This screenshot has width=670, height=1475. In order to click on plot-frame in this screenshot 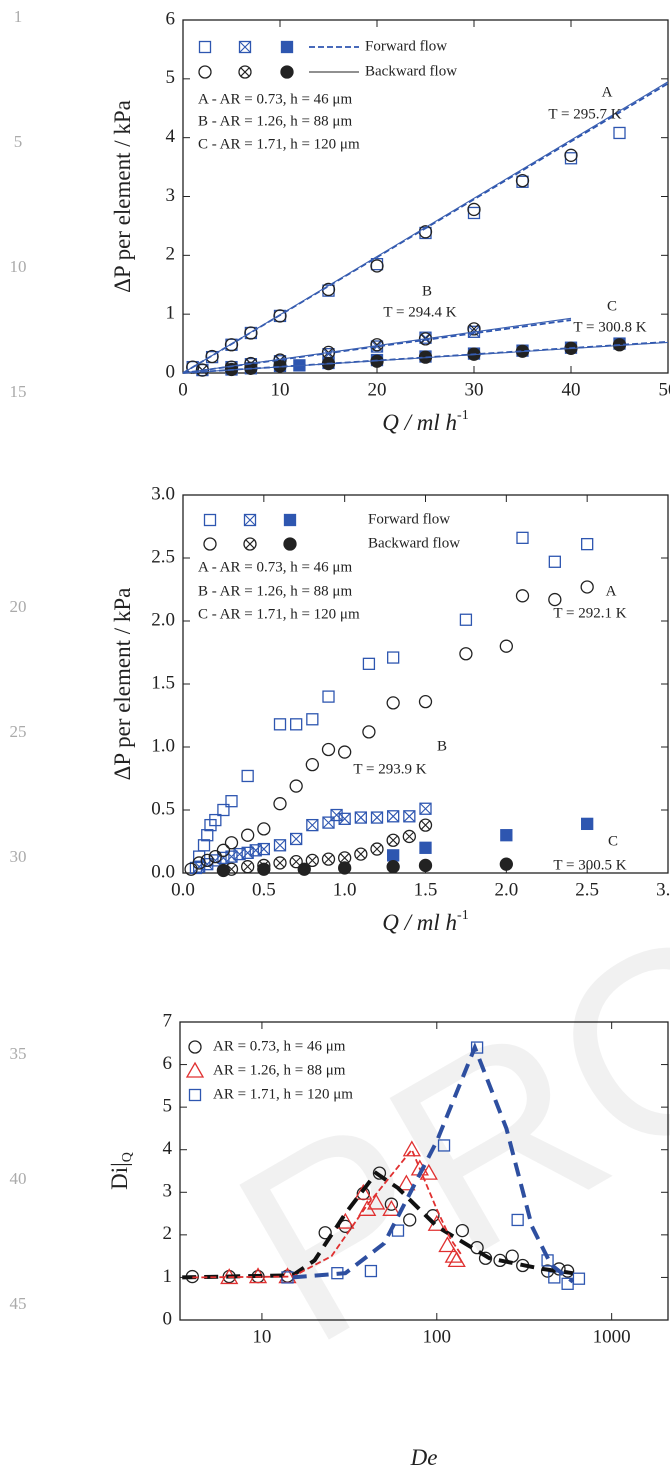, I will do `click(424, 1171)`.